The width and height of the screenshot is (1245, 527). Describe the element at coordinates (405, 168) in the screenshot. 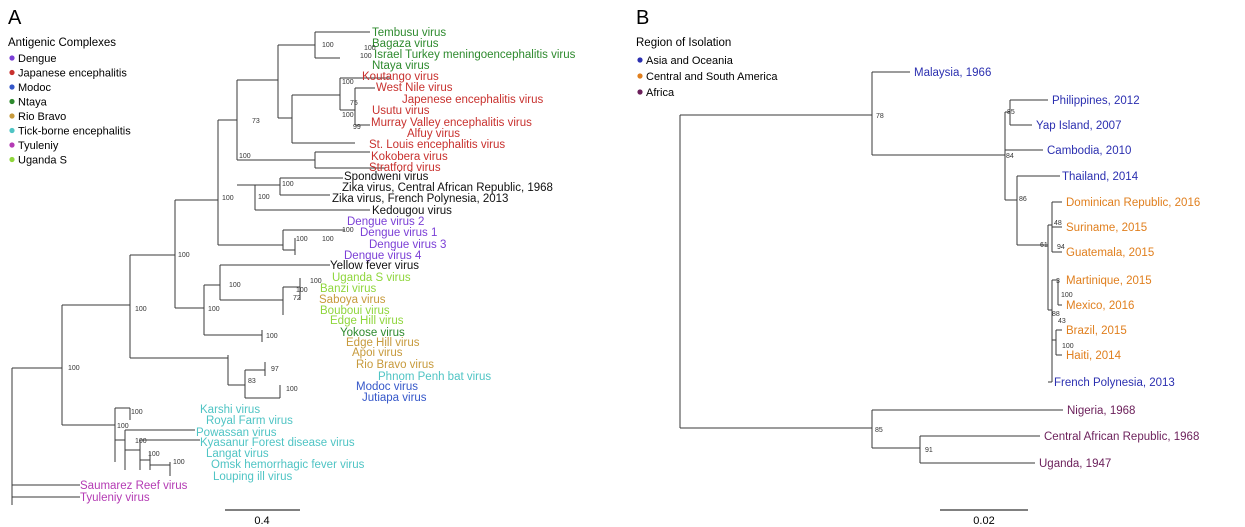

I see `leaf-label-a: Stratford virus` at that location.